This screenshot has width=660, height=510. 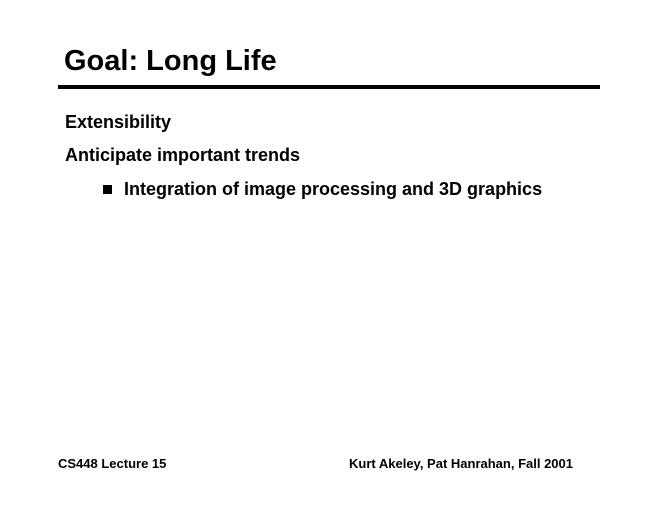 What do you see at coordinates (329, 87) in the screenshot?
I see `title-underline-rule` at bounding box center [329, 87].